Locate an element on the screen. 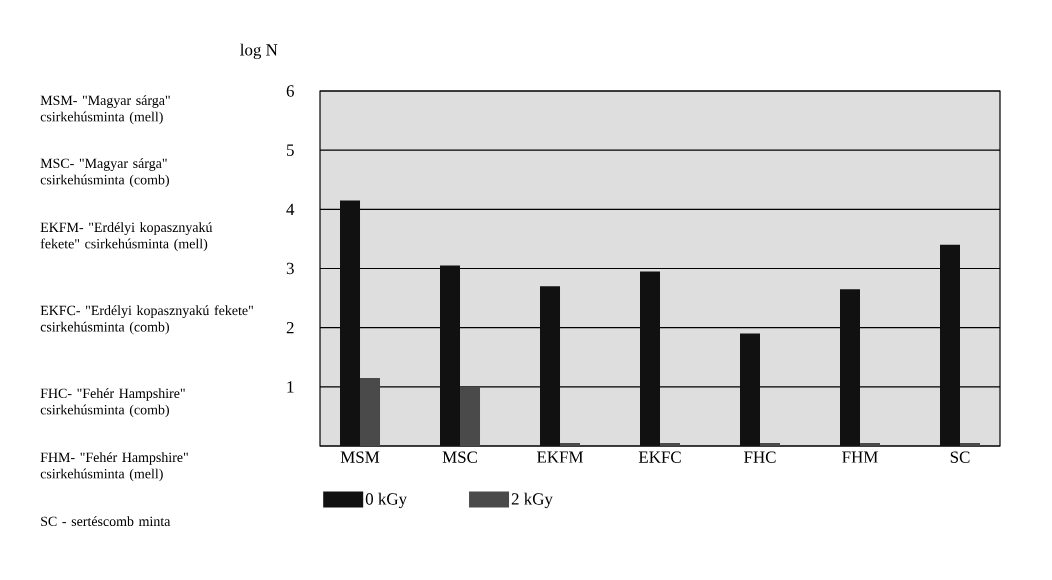  text: MSM- "Magyar sárga" csirkehúsminta (mell) is located at coordinates (105, 110).